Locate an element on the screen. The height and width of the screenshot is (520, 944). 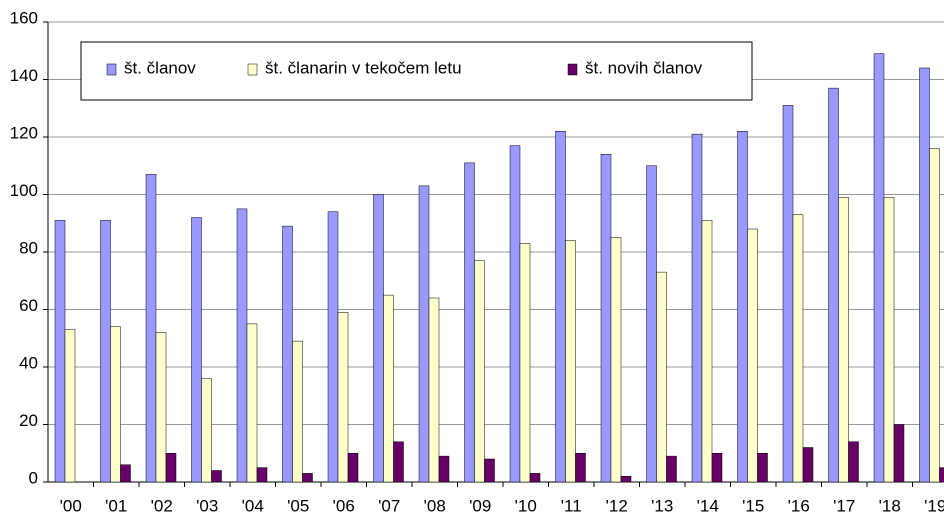
x-tick-label: '12 is located at coordinates (617, 505).